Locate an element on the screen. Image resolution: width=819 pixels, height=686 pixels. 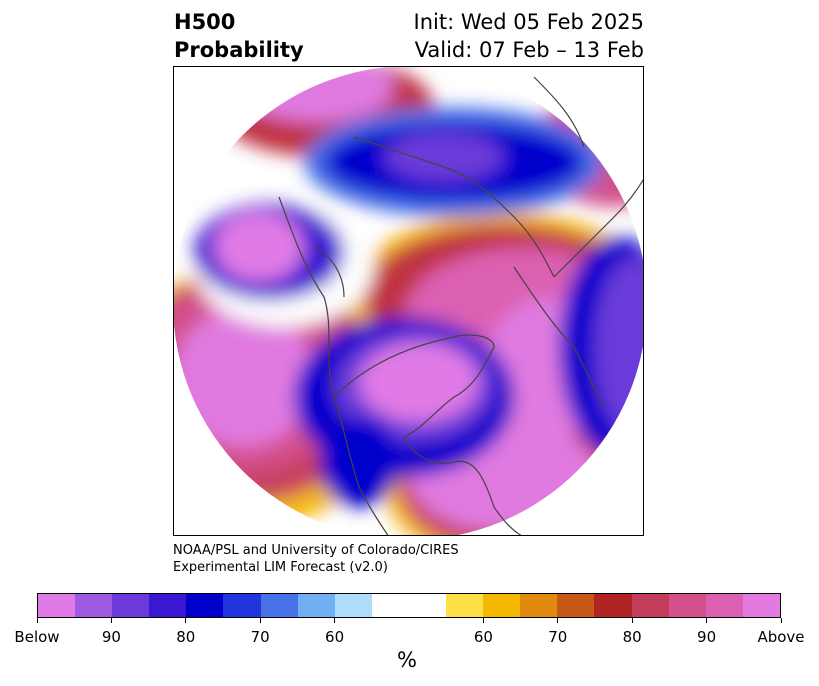
map-title: H500 Probability is located at coordinates (239, 36).